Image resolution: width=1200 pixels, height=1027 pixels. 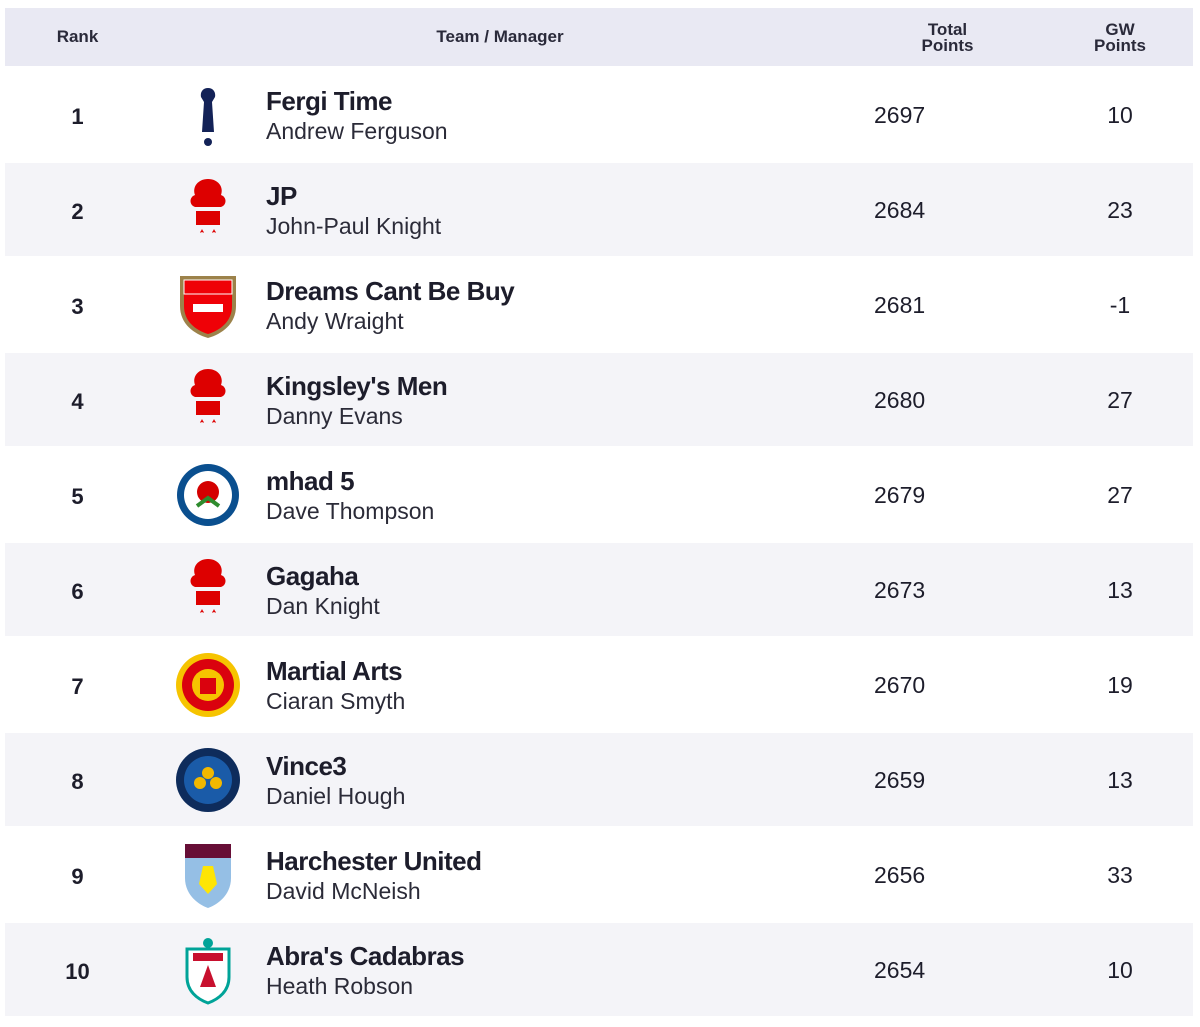 I want to click on table-row: 2 JP John-Paul Knight 2684 23, so click(x=599, y=209).